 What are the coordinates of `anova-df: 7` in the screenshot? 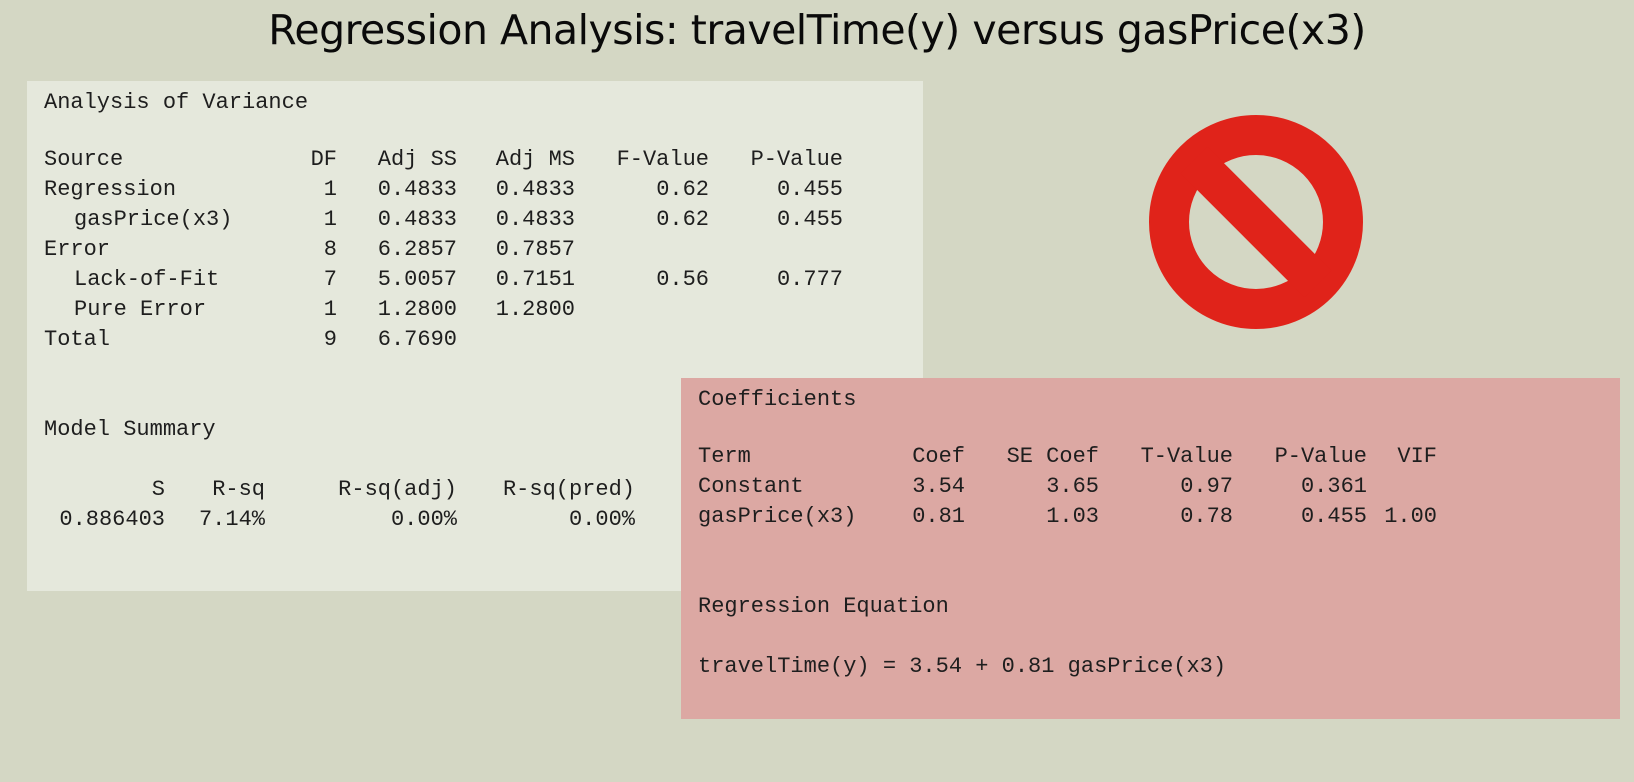 It's located at (330, 279).